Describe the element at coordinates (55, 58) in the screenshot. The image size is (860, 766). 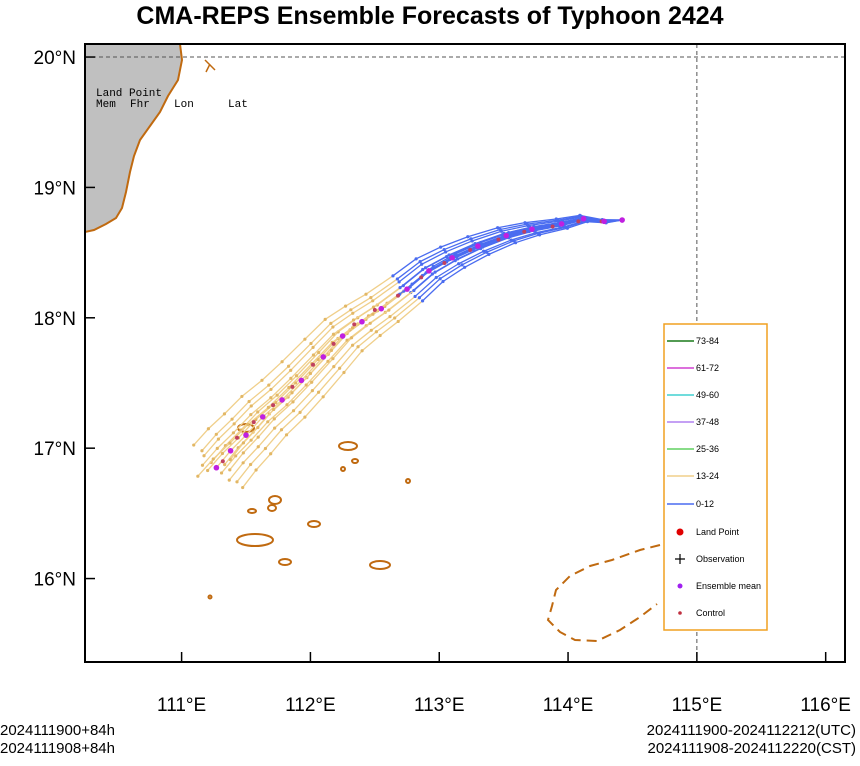
I see `y-tick-label-4: 20°N` at that location.